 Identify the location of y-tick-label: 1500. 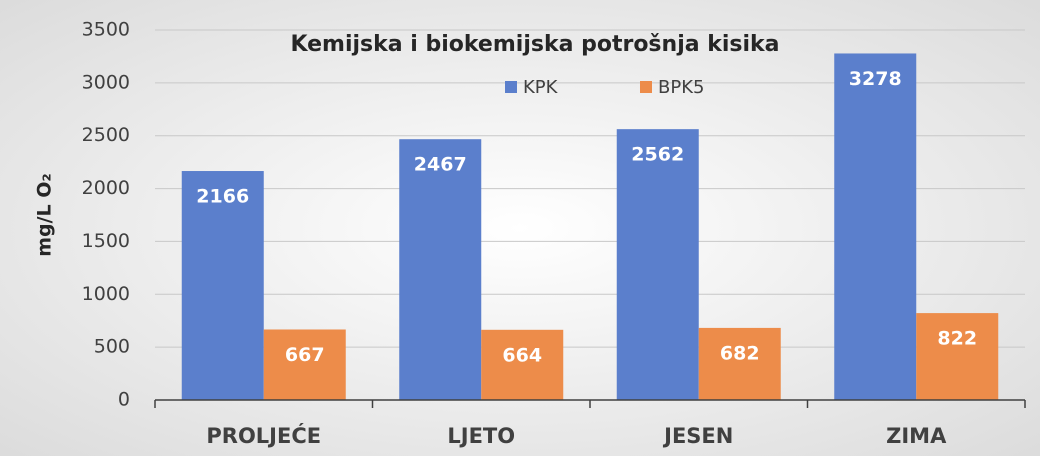
(106, 241).